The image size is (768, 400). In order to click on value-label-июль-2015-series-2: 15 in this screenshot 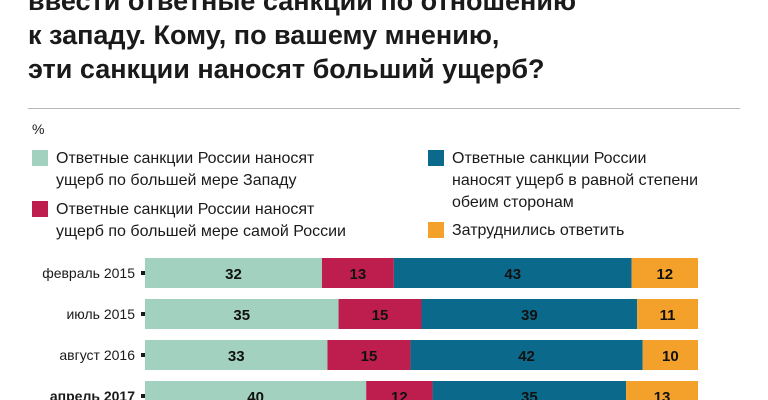, I will do `click(380, 315)`.